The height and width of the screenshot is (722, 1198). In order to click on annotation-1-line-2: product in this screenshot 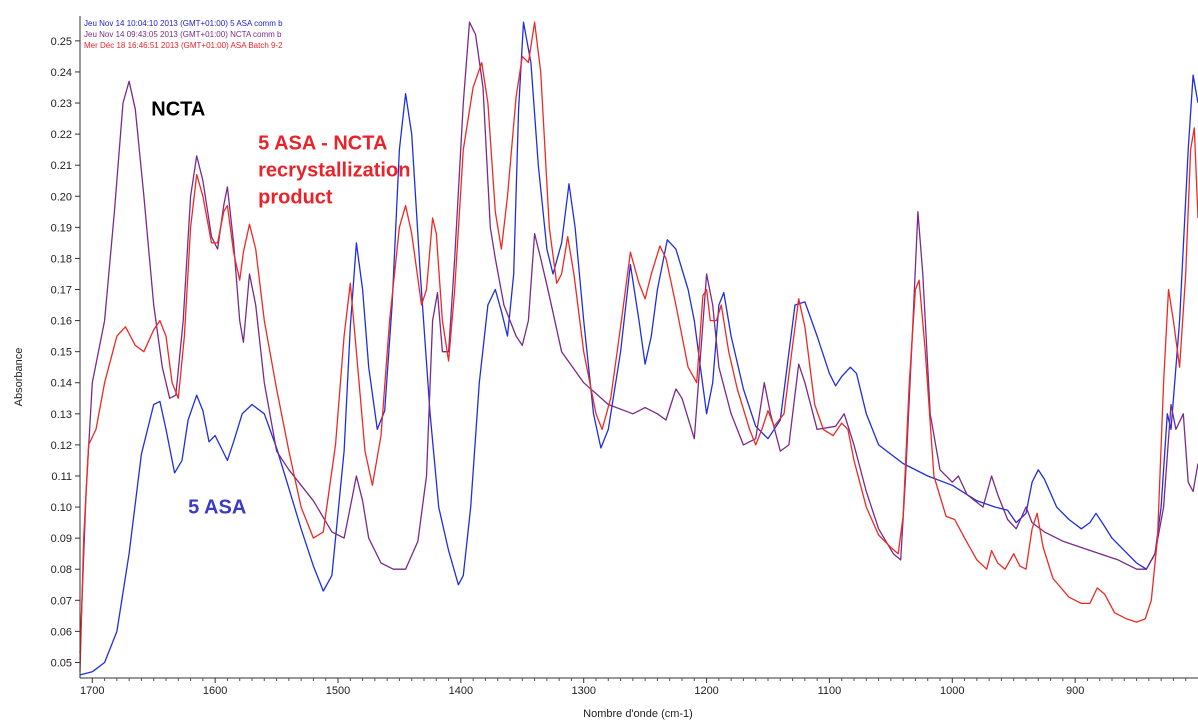, I will do `click(295, 198)`.